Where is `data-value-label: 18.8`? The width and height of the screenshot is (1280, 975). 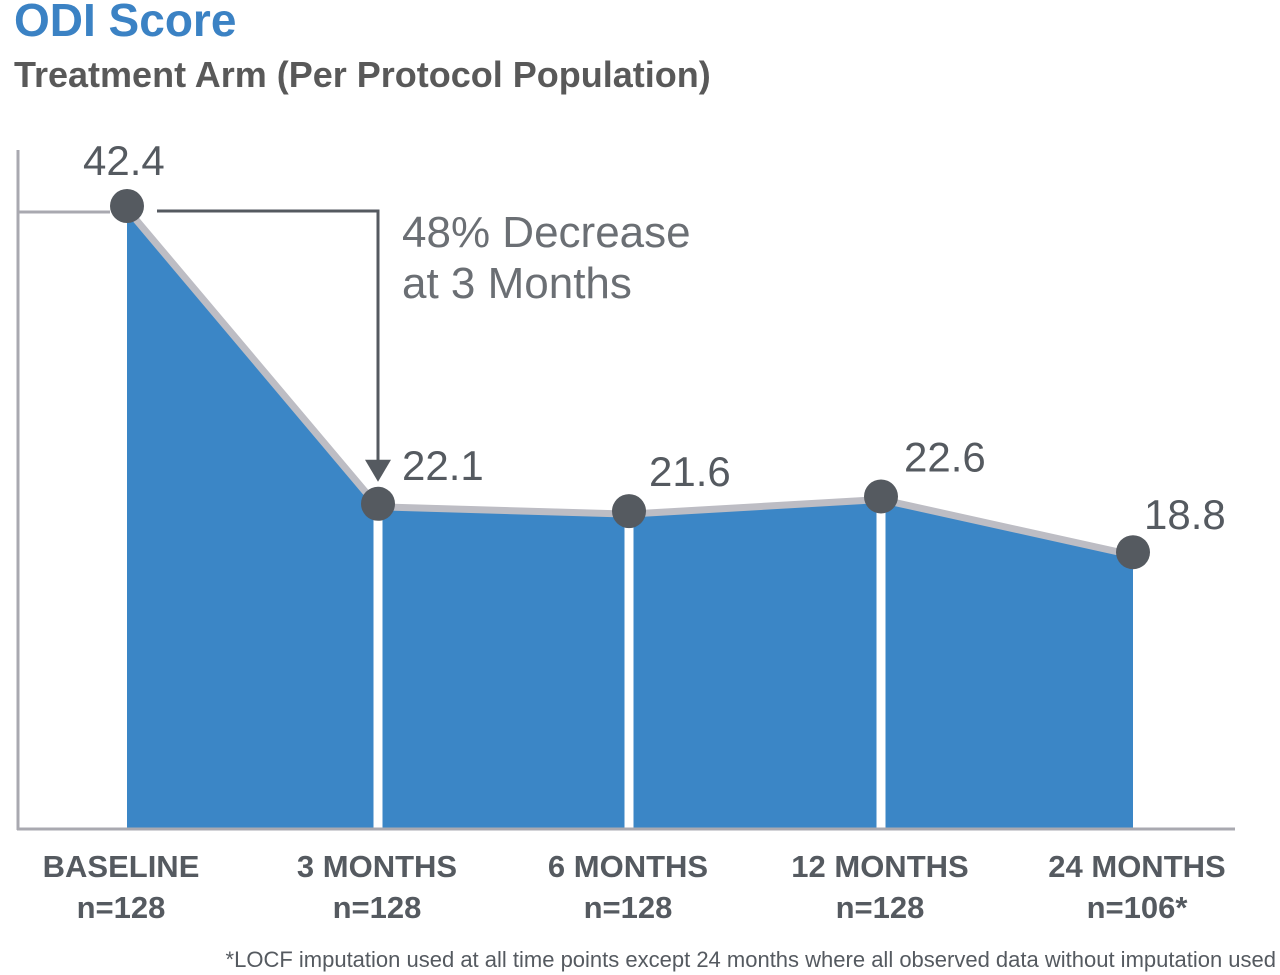 data-value-label: 18.8 is located at coordinates (1185, 514).